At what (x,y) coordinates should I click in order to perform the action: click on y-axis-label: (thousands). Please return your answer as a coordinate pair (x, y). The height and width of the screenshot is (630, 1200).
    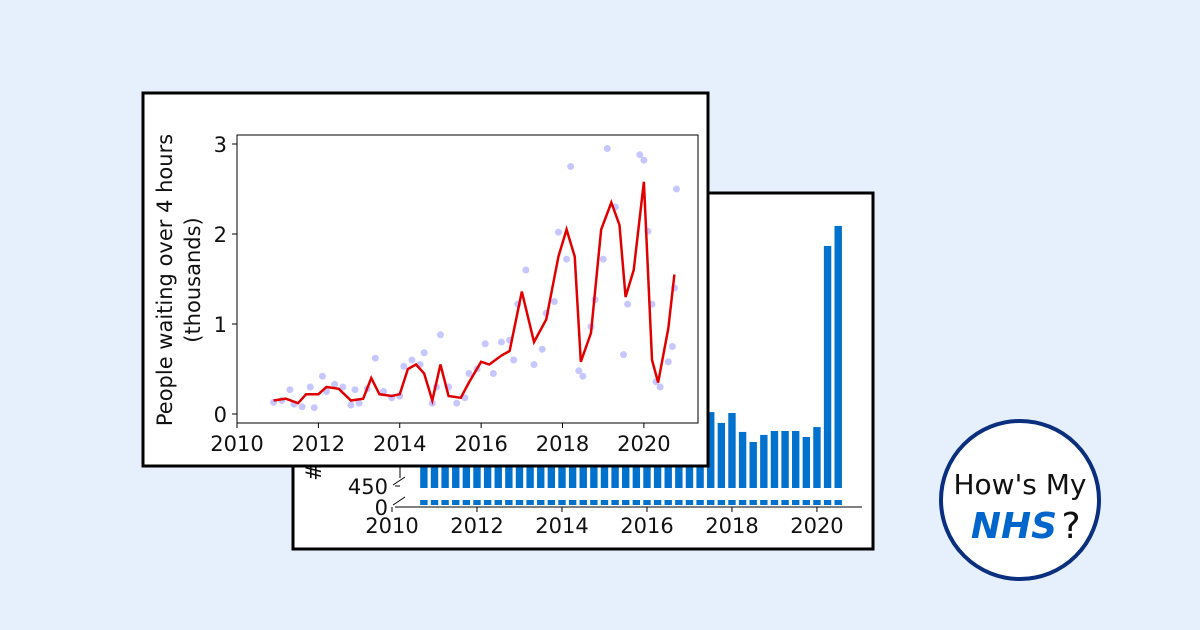
    Looking at the image, I should click on (193, 279).